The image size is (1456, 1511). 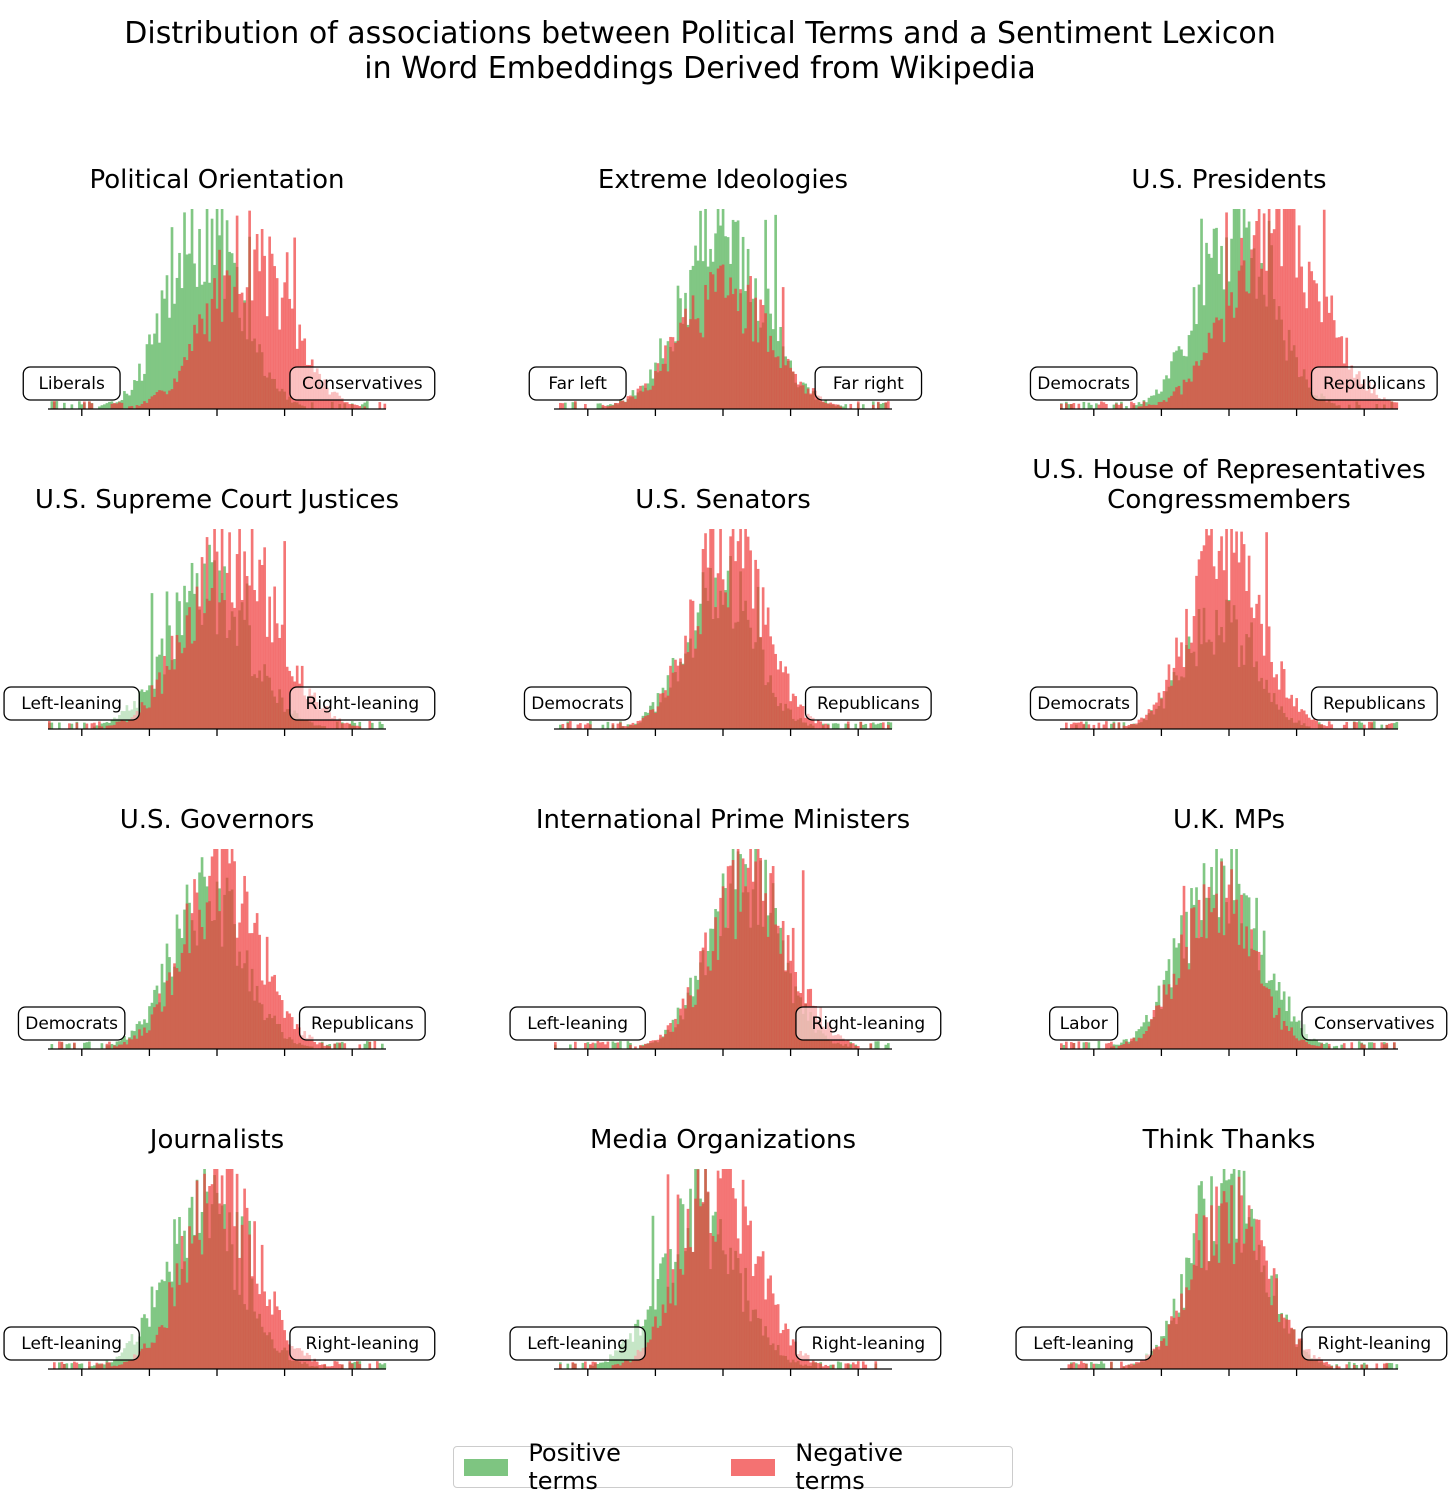 What do you see at coordinates (216, 180) in the screenshot?
I see `panel-title: Political Orientation` at bounding box center [216, 180].